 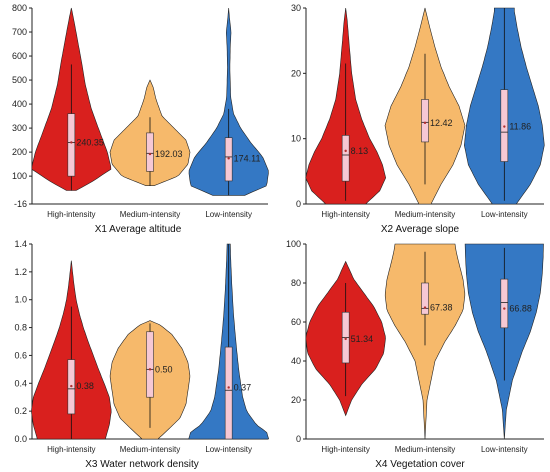 What do you see at coordinates (164, 369) in the screenshot?
I see `mean-label: 0.50` at bounding box center [164, 369].